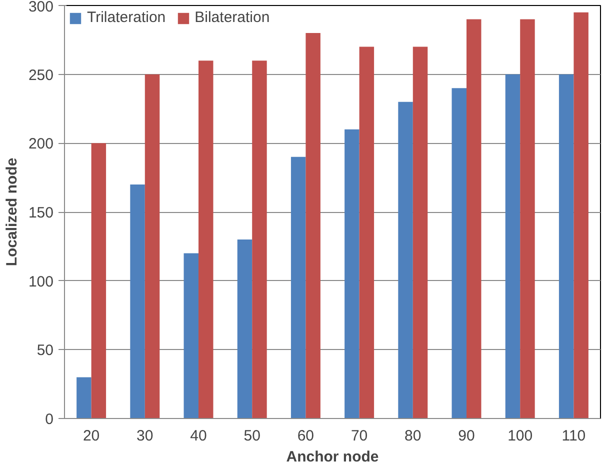 This screenshot has height=474, width=611. What do you see at coordinates (41, 75) in the screenshot?
I see `y-tick-label: 250` at bounding box center [41, 75].